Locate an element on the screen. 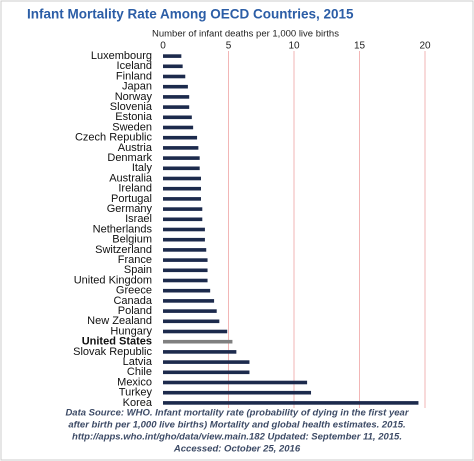  y-tick-label: Chile is located at coordinates (139, 372).